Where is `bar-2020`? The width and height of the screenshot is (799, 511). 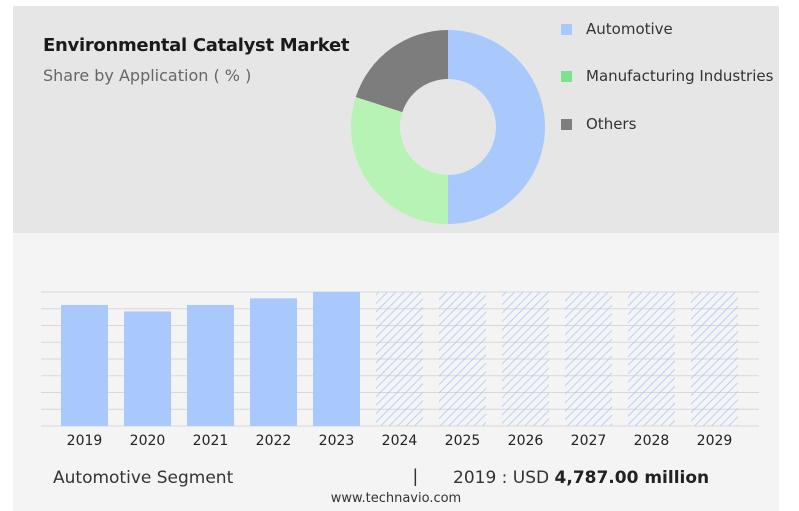
bar-2020 is located at coordinates (147, 368).